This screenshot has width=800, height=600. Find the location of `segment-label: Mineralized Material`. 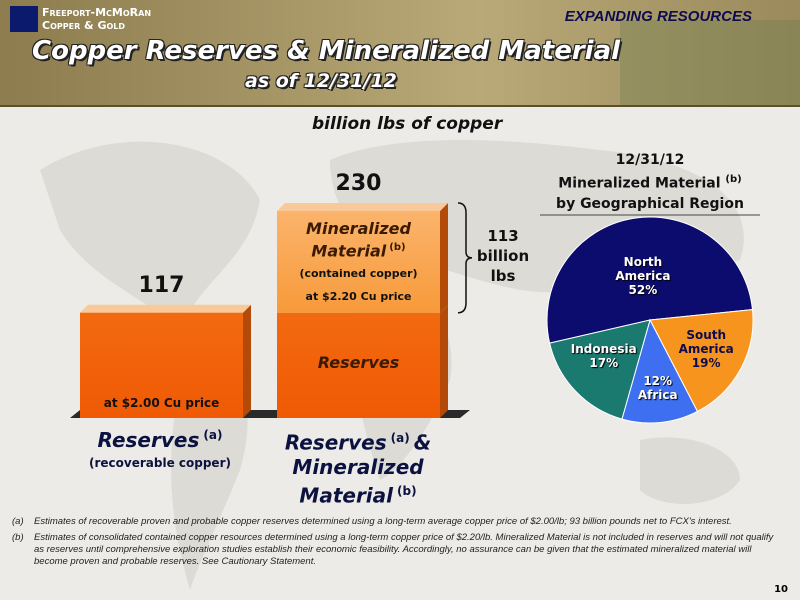

segment-label: Mineralized Material is located at coordinates (358, 240).